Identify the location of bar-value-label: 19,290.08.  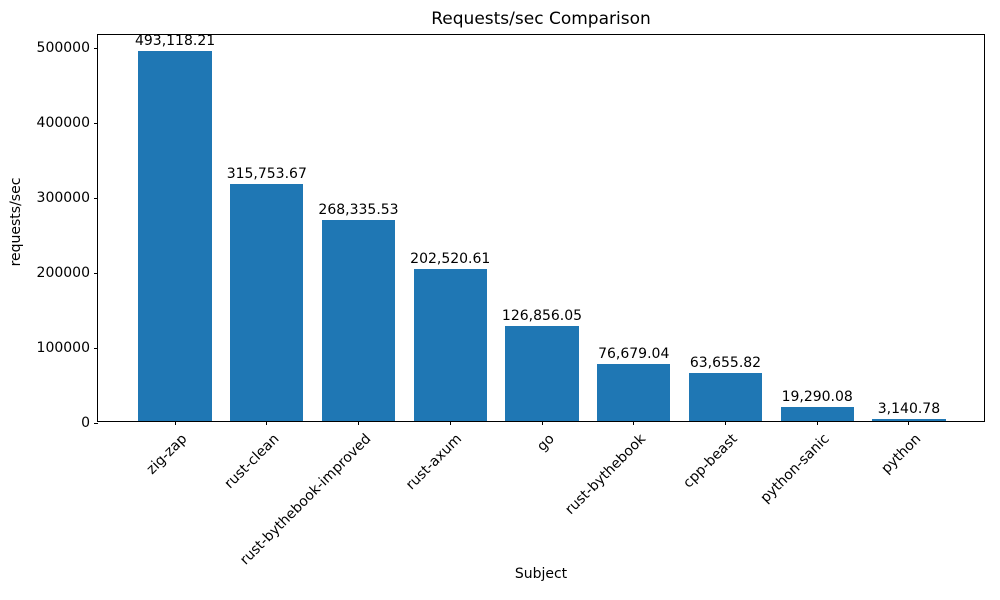
(817, 396).